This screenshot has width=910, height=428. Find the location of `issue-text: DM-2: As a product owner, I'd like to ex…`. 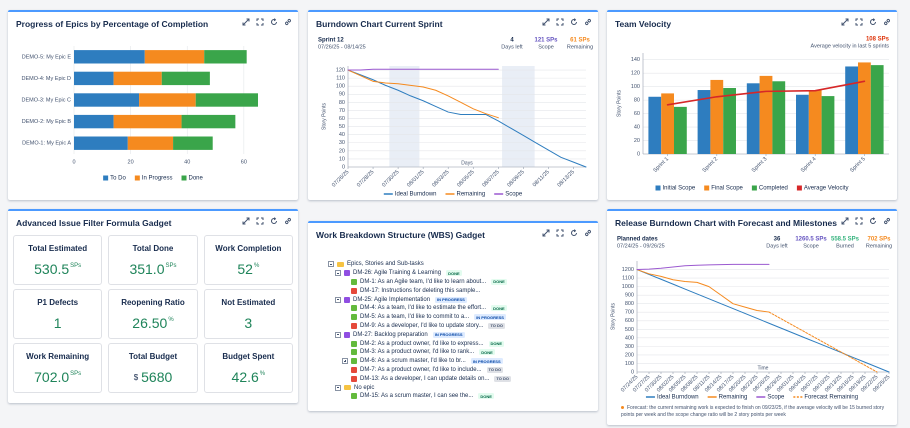

issue-text: DM-2: As a product owner, I'd like to ex… is located at coordinates (422, 343).